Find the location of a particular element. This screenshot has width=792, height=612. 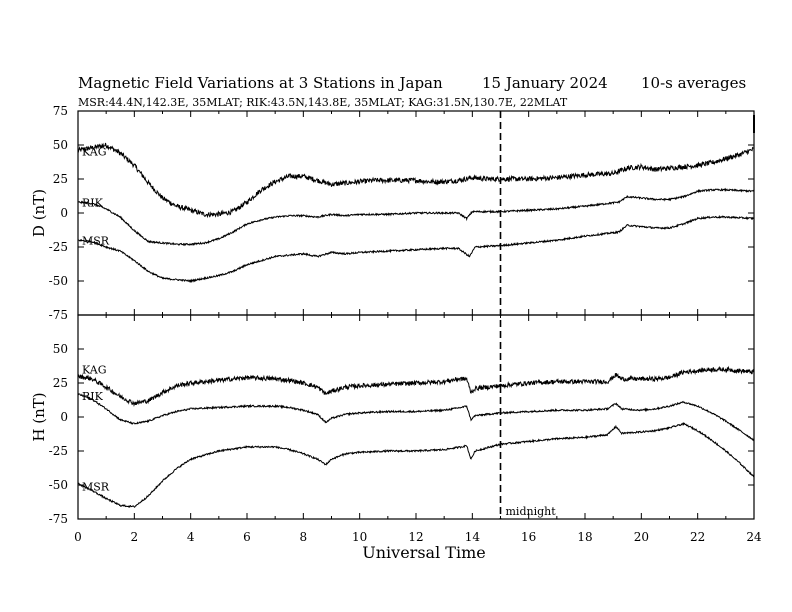

x-tick-label: 12 is located at coordinates (415, 537).